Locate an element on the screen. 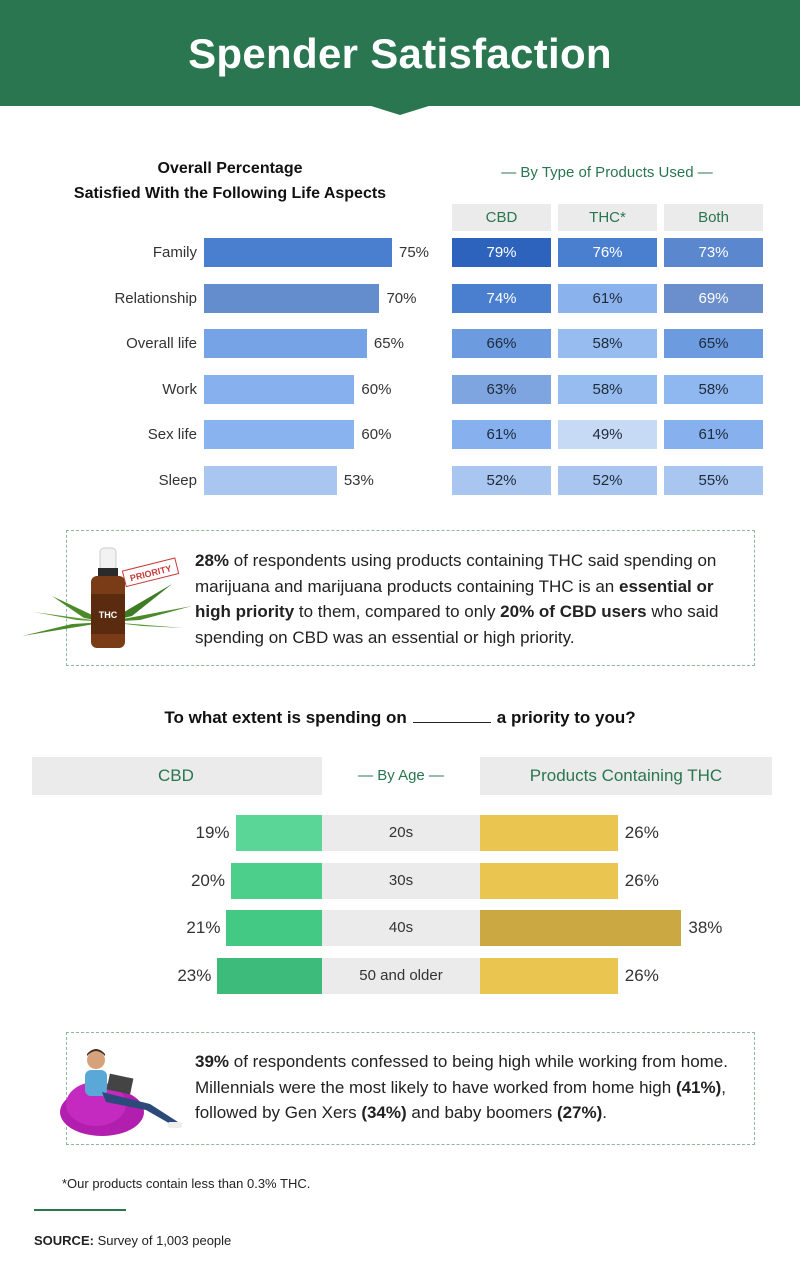  row-label: Relationship is located at coordinates (155, 298).